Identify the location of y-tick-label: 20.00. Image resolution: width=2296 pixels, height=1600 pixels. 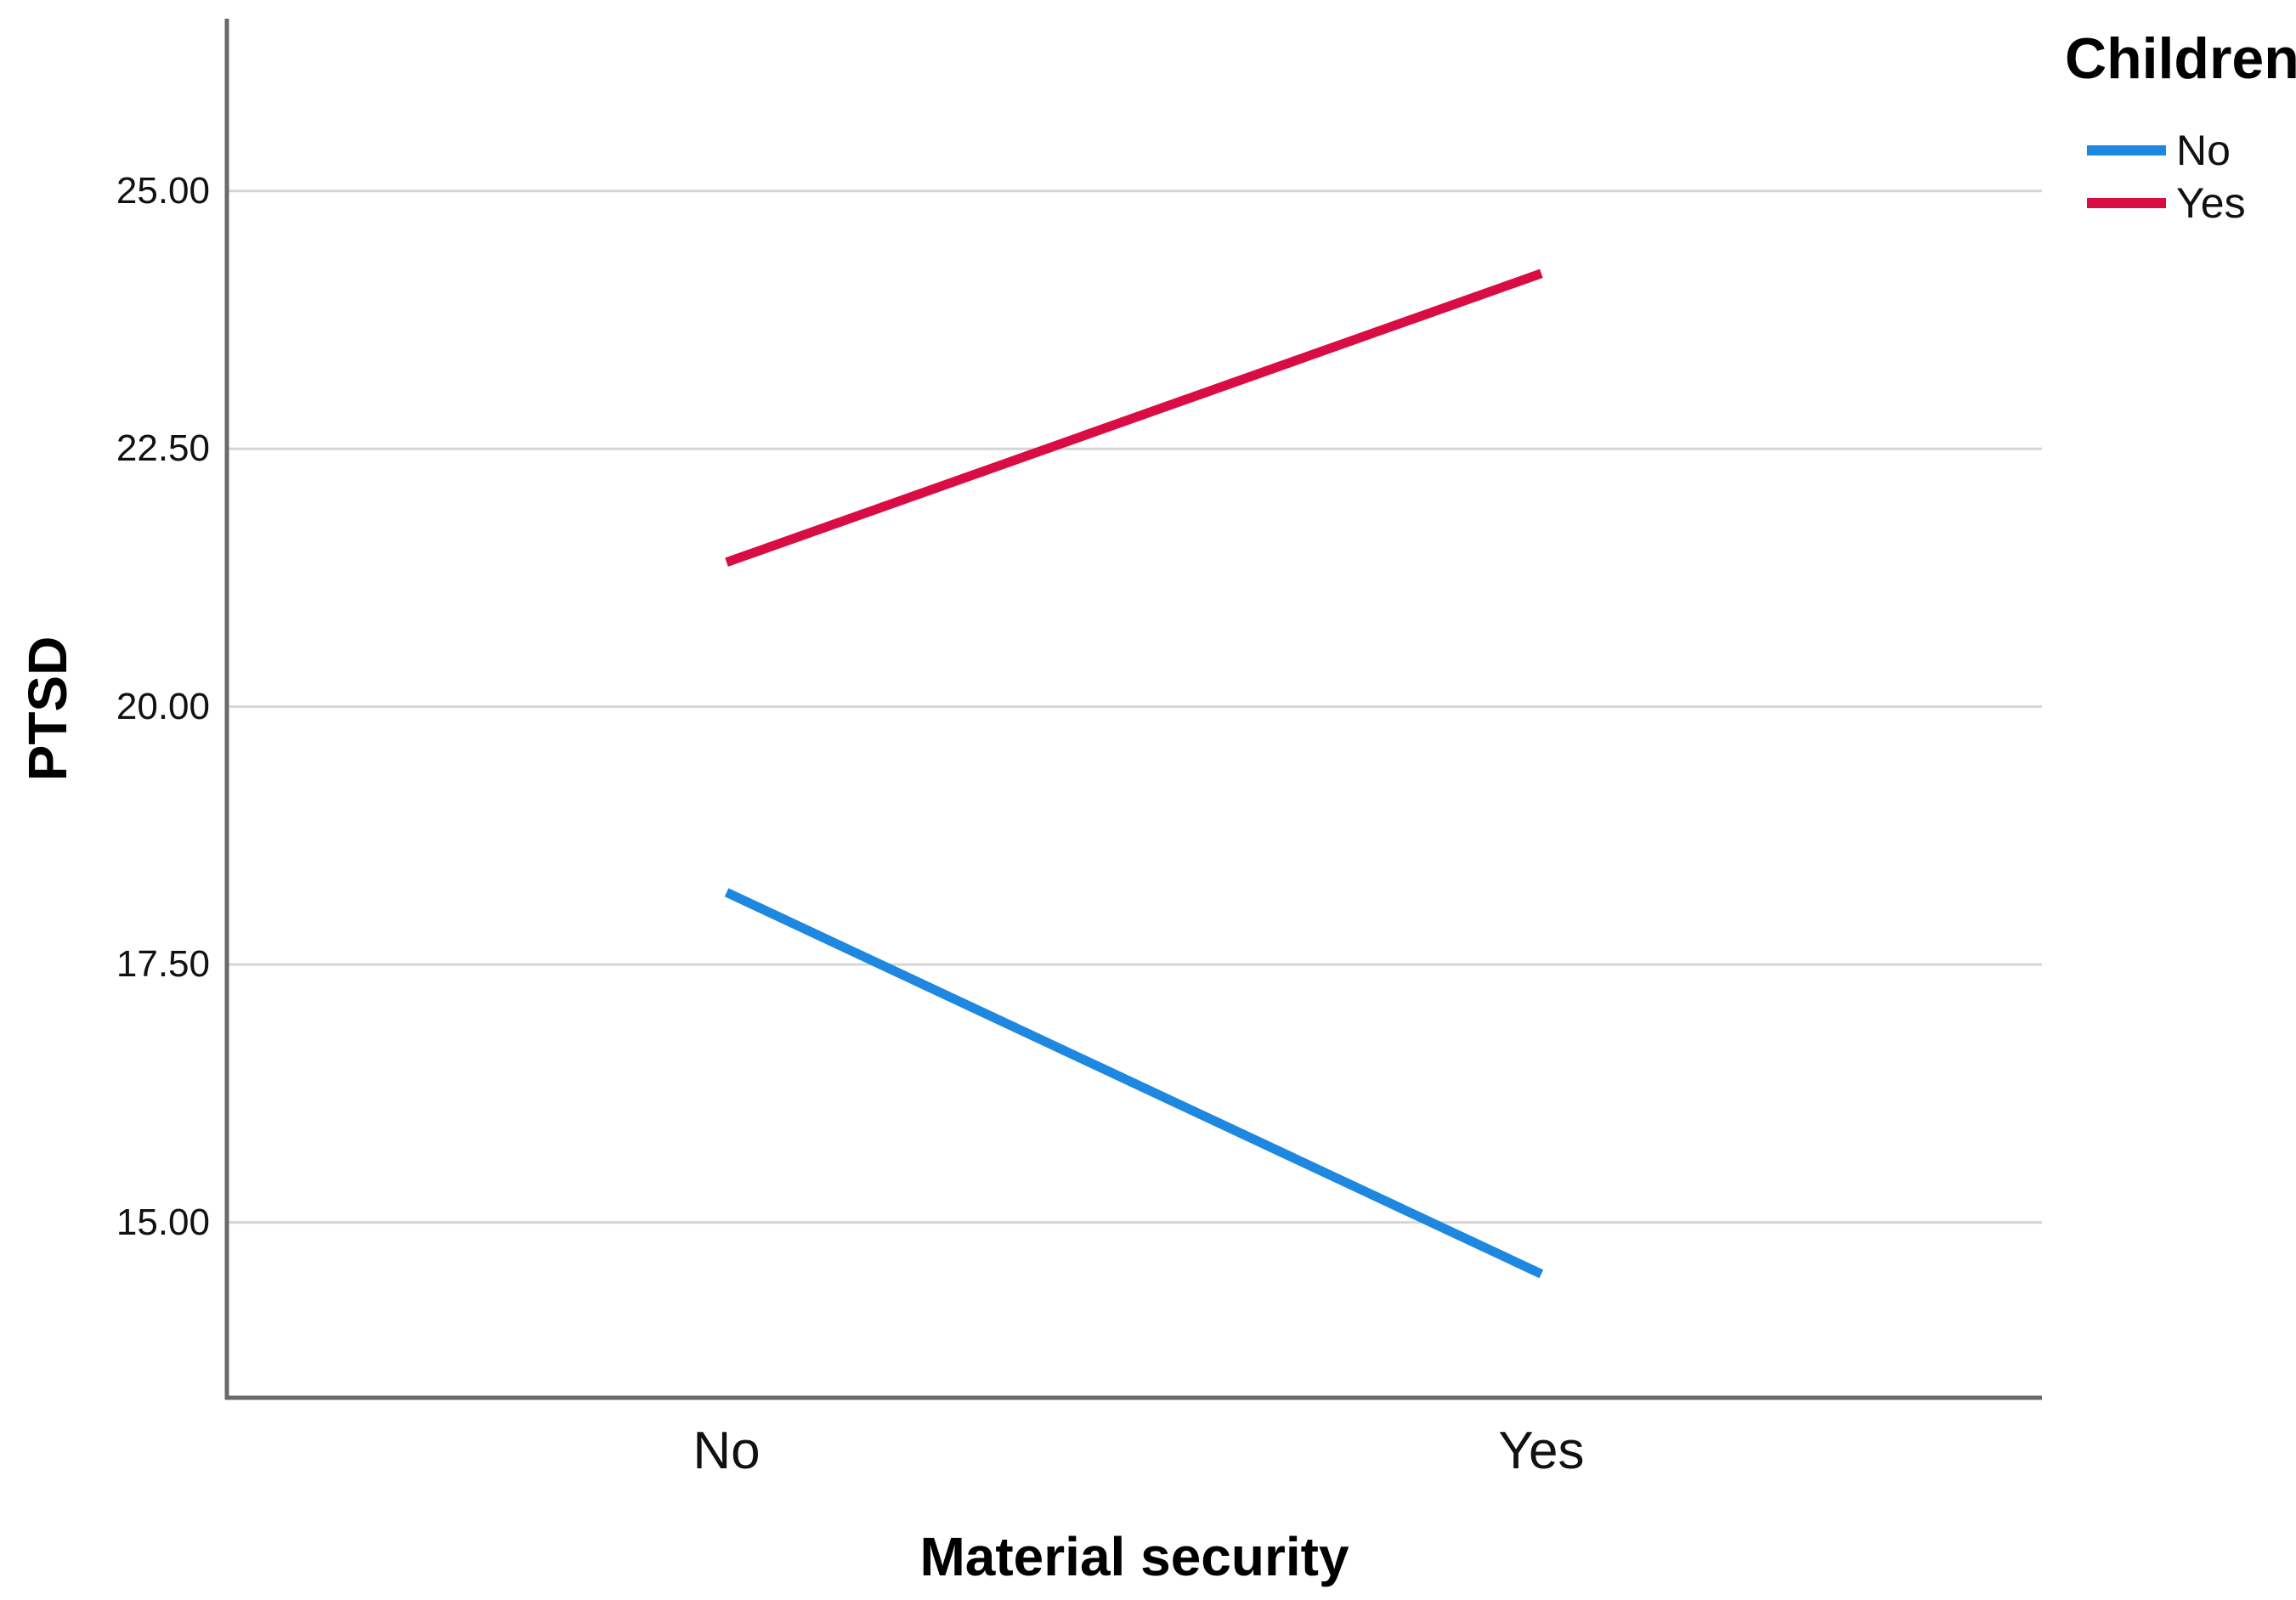
(163, 706).